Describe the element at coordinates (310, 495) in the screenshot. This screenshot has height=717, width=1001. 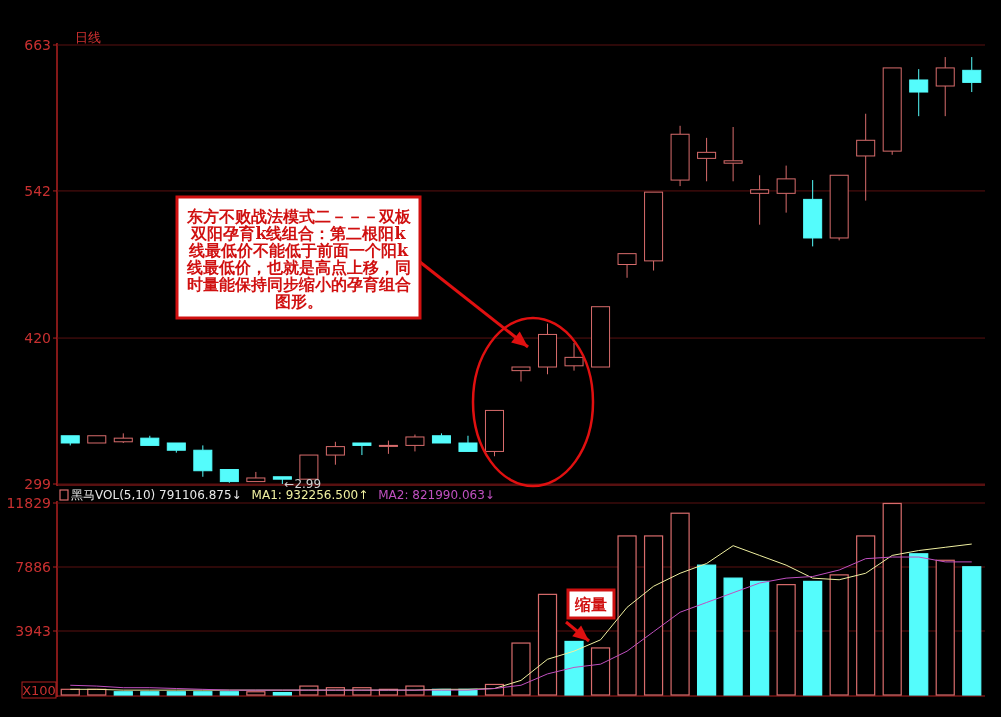
I see `text: MA1: 932256.500↑` at that location.